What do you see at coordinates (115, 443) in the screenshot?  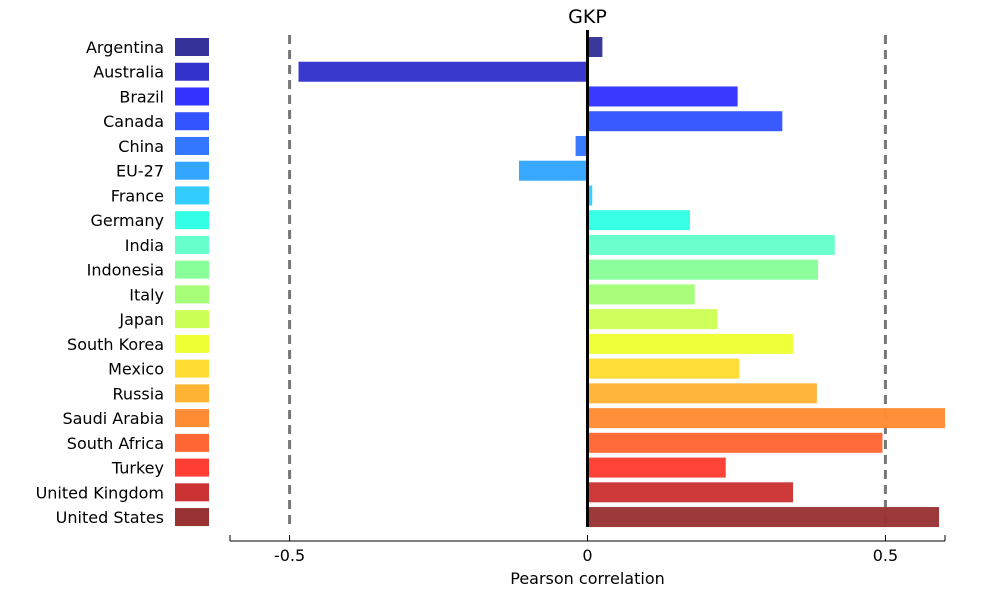 I see `category-label: South Africa` at bounding box center [115, 443].